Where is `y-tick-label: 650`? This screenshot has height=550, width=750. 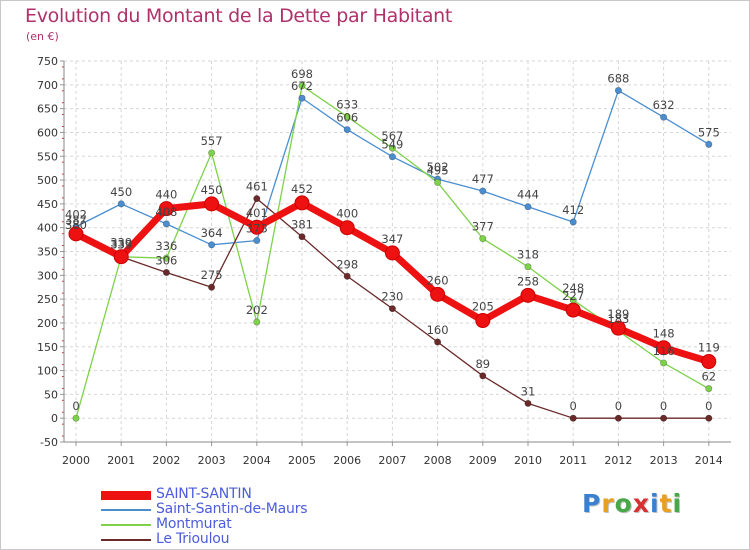 y-tick-label: 650 is located at coordinates (47, 109).